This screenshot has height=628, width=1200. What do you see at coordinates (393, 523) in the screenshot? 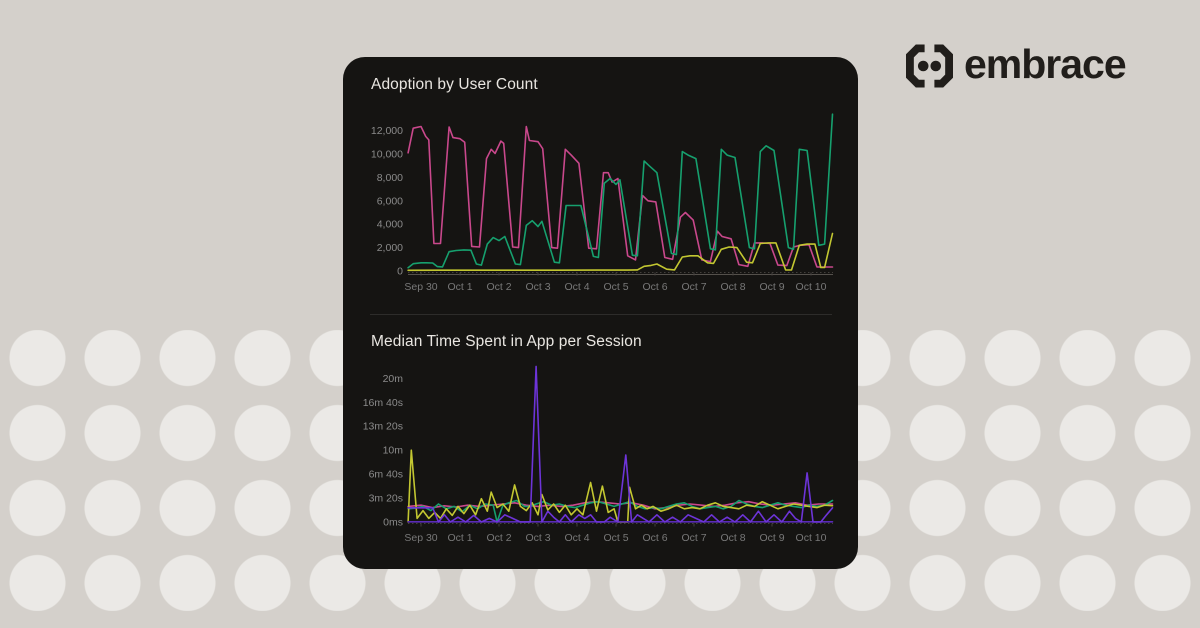
I see `y-axis-tick-label: 0ms` at bounding box center [393, 523].